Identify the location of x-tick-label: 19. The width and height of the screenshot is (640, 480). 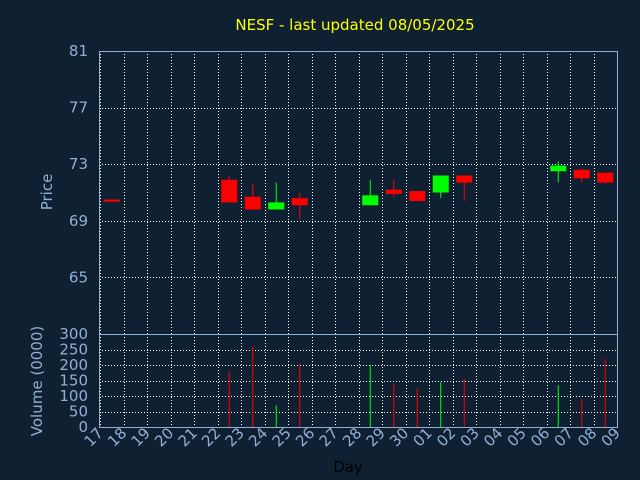
(141, 437).